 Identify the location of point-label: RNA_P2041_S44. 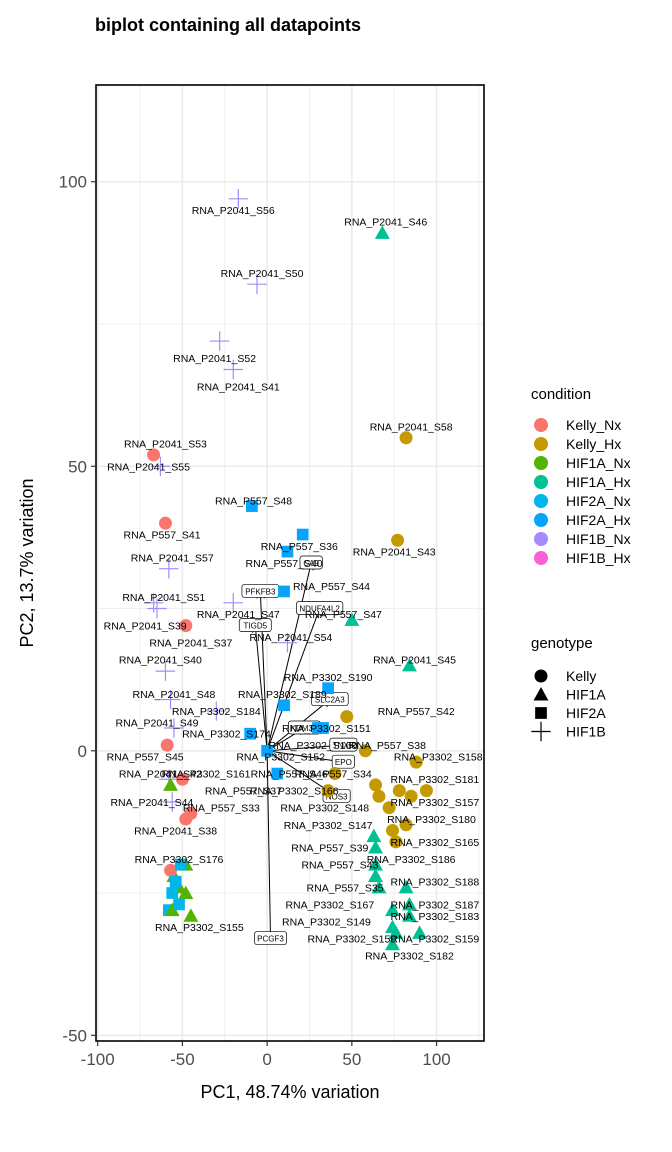
(151, 803).